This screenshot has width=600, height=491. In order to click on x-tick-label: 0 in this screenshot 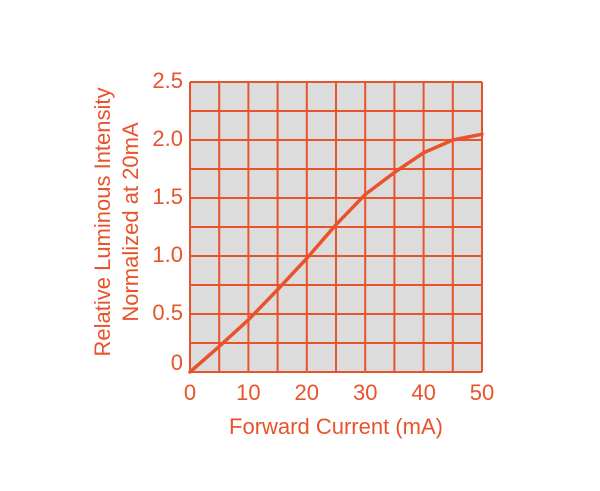, I will do `click(190, 392)`.